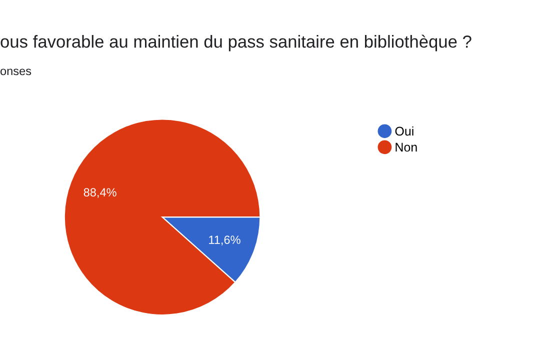  What do you see at coordinates (406, 147) in the screenshot?
I see `legend-label: Non` at bounding box center [406, 147].